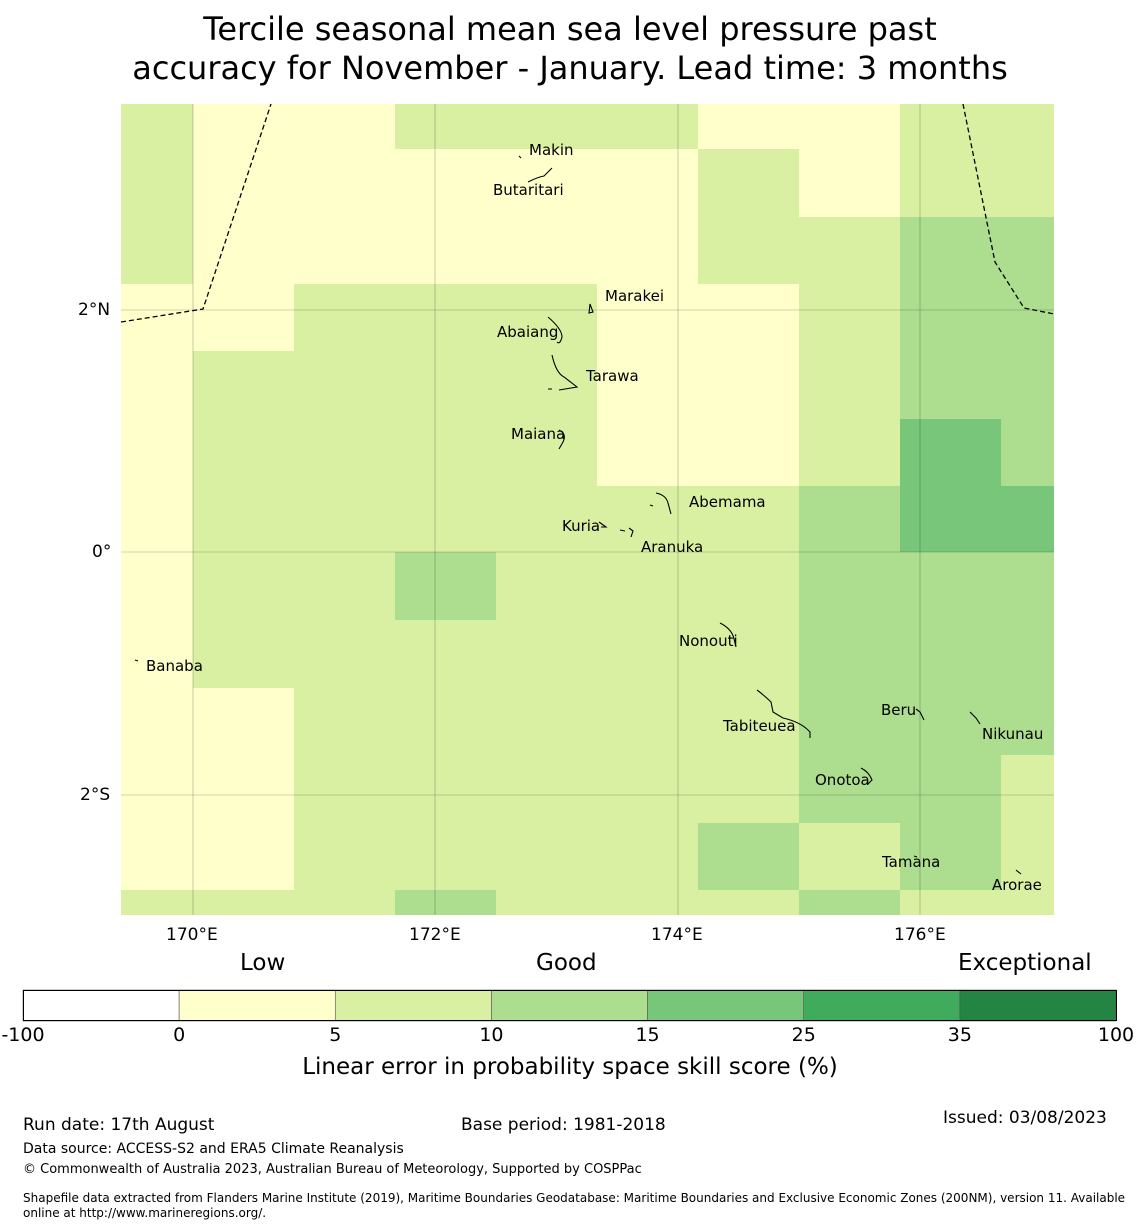 The image size is (1140, 1230). What do you see at coordinates (435, 935) in the screenshot?
I see `lon-tick-172e: 172°E` at bounding box center [435, 935].